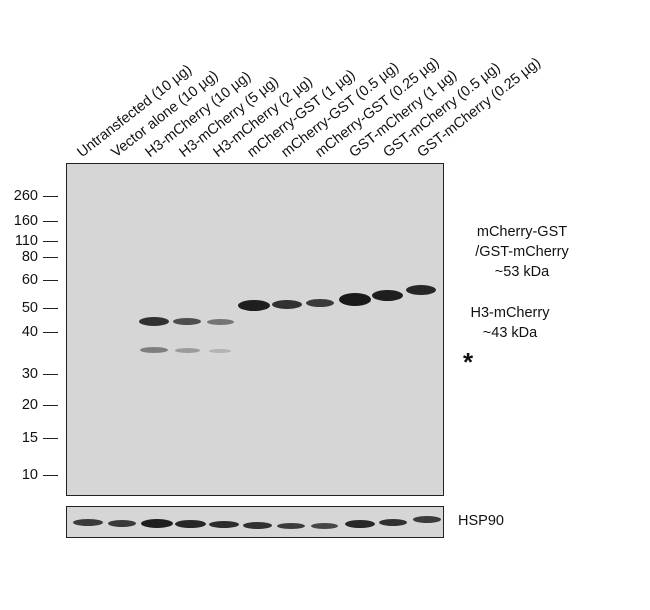 This screenshot has width=650, height=610. What do you see at coordinates (187, 321) in the screenshot?
I see `band-h3-mcherry-5ug` at bounding box center [187, 321].